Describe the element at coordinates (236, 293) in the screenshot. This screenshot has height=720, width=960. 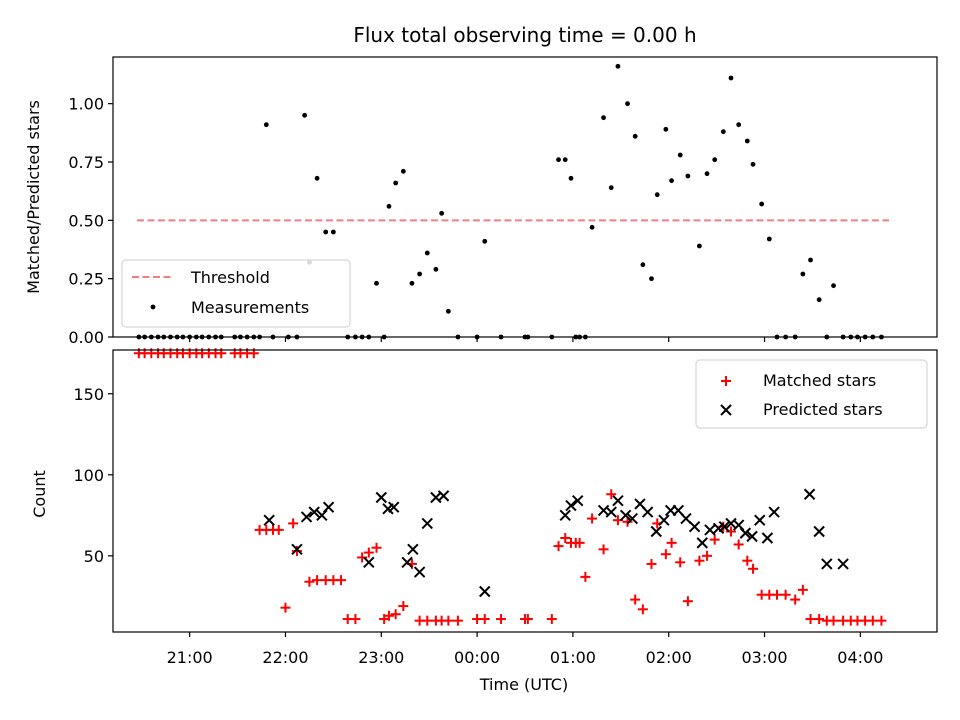
I see `top-legend-box` at that location.